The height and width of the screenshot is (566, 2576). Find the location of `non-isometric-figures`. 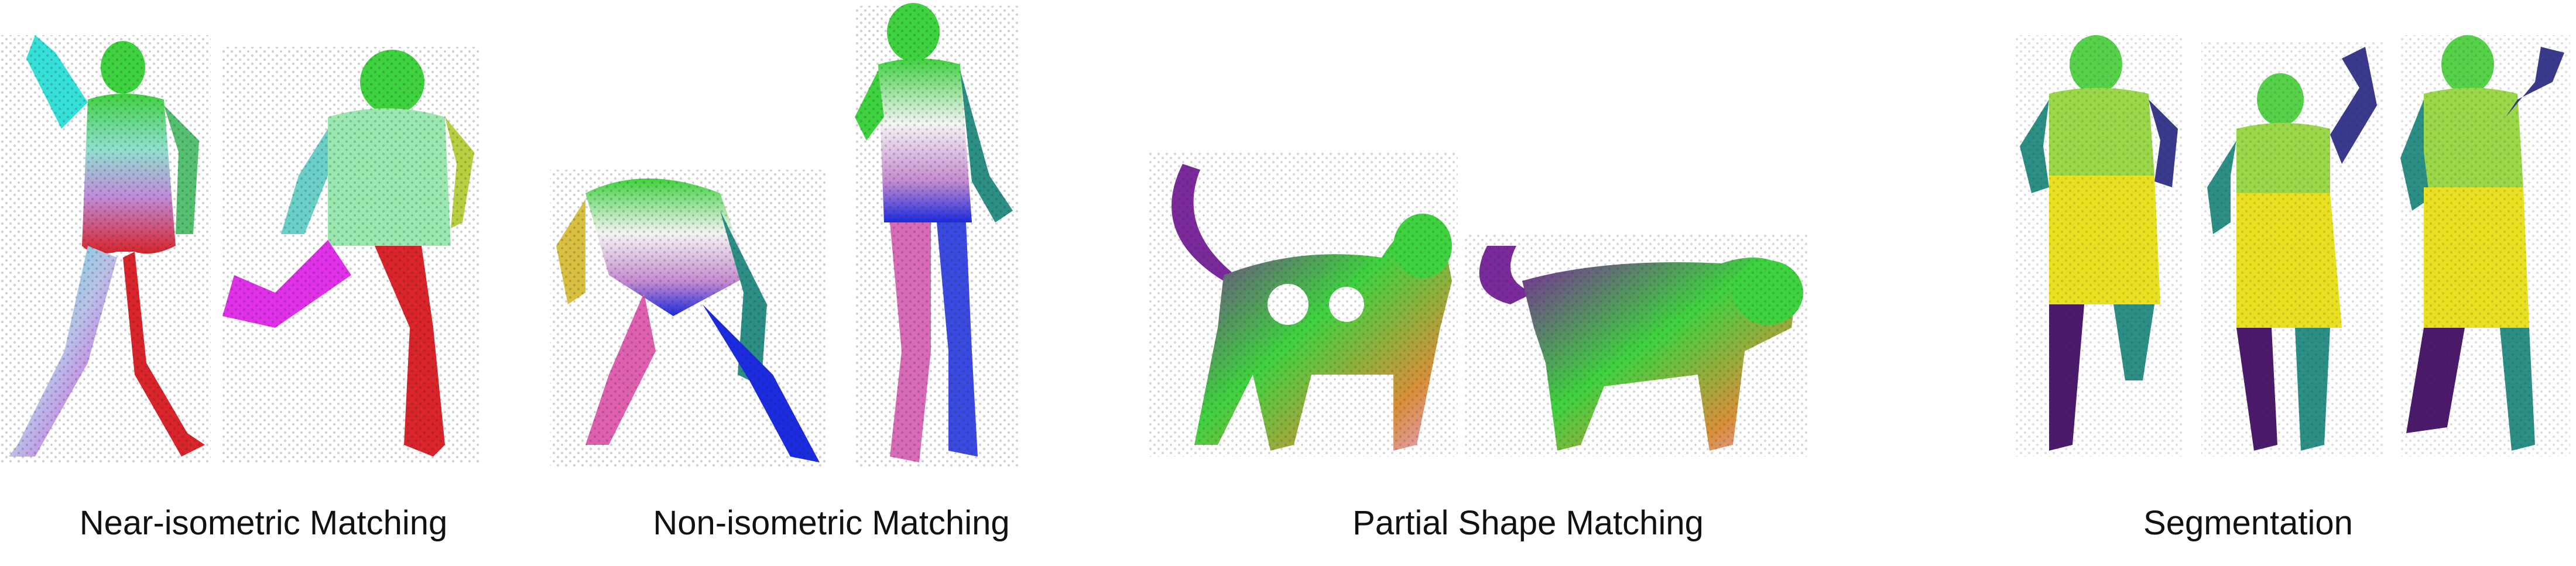

non-isometric-figures is located at coordinates (784, 235).